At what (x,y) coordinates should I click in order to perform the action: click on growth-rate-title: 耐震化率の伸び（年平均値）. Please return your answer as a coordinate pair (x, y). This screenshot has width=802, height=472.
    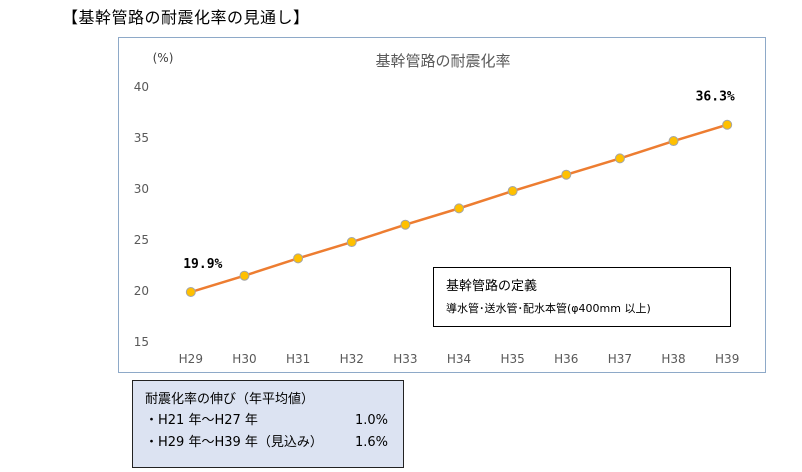
    Looking at the image, I should click on (230, 399).